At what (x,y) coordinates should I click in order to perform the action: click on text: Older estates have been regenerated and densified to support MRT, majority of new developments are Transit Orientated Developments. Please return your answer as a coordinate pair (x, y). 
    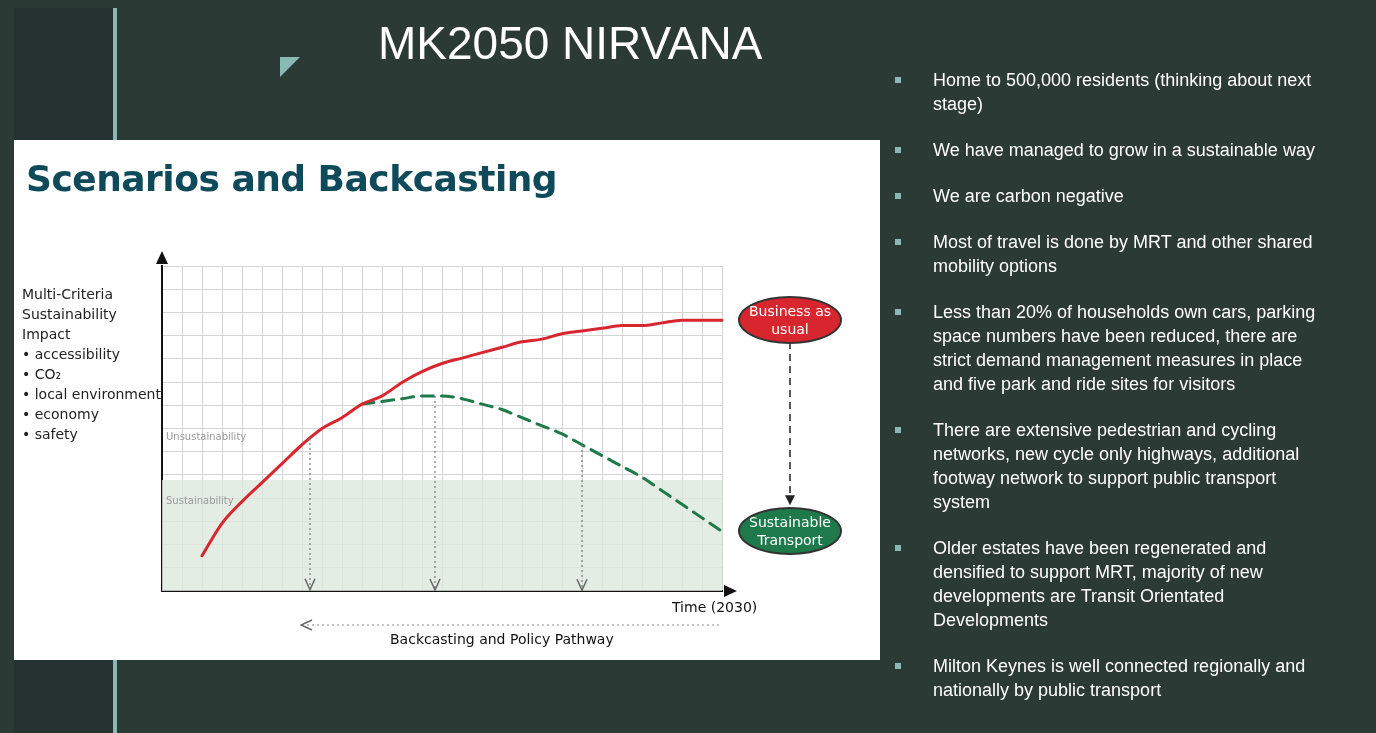
    Looking at the image, I should click on (1100, 584).